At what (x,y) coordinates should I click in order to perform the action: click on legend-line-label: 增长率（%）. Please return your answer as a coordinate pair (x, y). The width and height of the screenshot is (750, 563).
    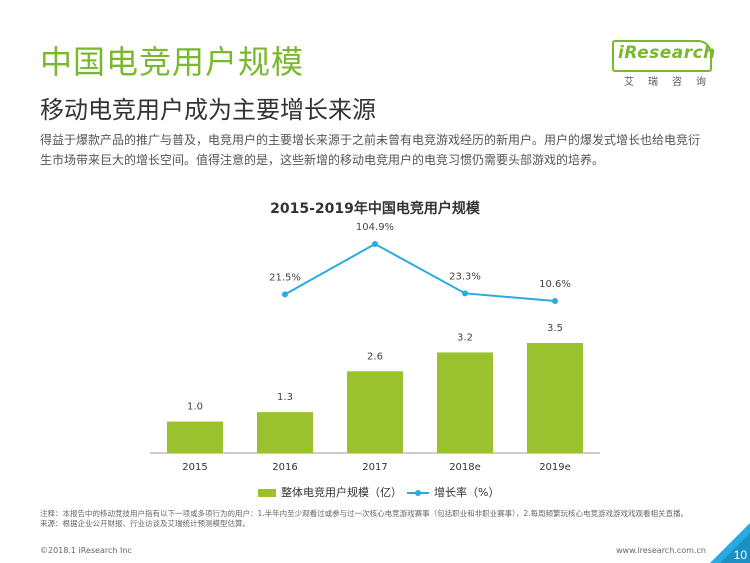
    Looking at the image, I should click on (467, 492).